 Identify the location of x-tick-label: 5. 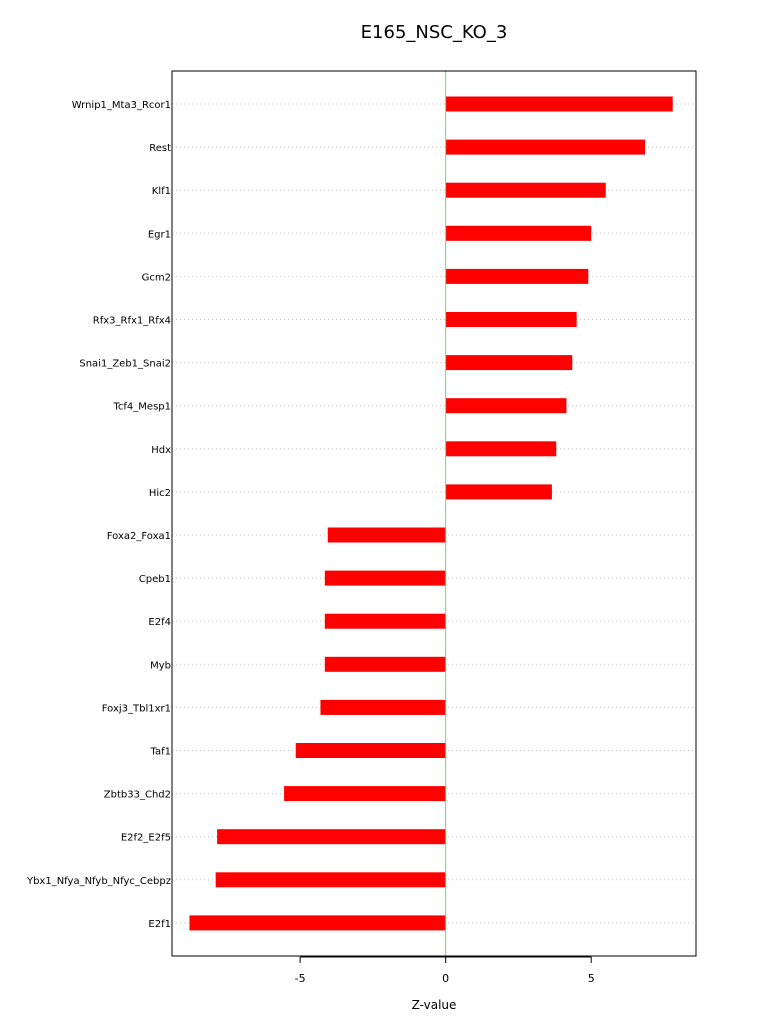
(591, 978).